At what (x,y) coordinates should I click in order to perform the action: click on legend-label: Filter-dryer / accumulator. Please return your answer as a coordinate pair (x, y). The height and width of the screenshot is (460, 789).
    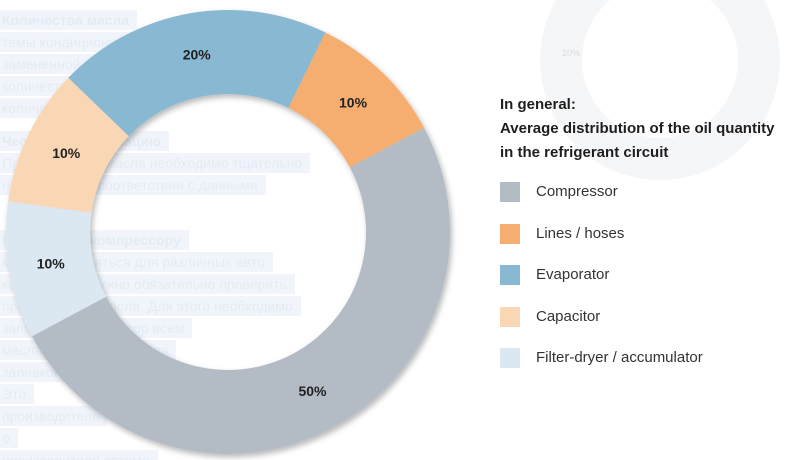
    Looking at the image, I should click on (619, 357).